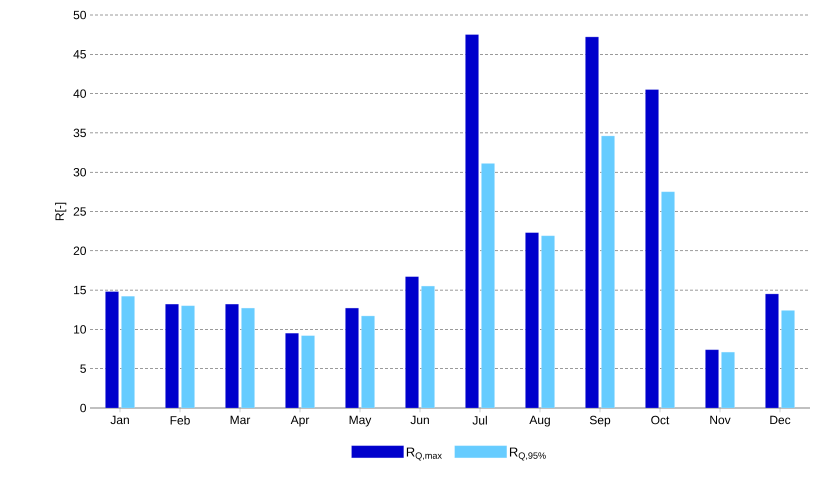 This screenshot has width=831, height=483. I want to click on y-tick-label: 5, so click(83, 368).